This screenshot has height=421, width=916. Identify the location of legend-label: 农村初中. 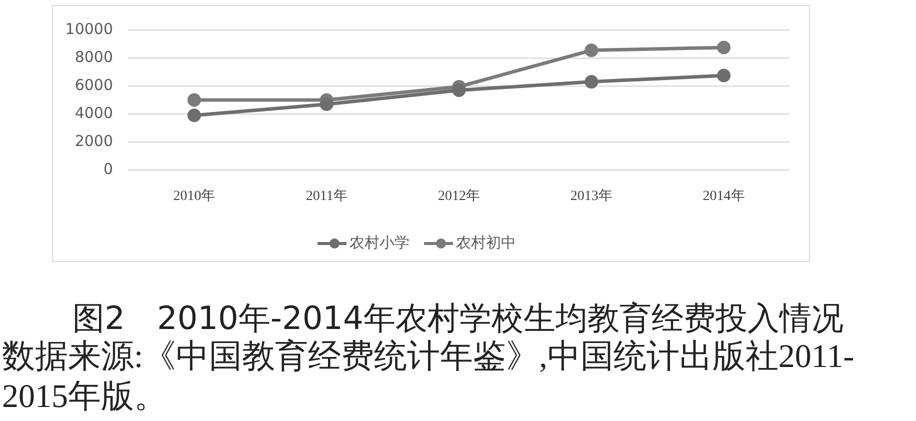
(486, 242).